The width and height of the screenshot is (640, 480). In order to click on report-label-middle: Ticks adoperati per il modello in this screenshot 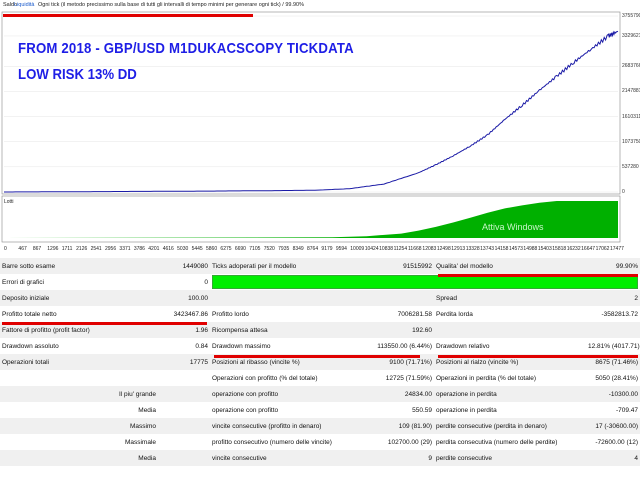, I will do `click(292, 266)`.